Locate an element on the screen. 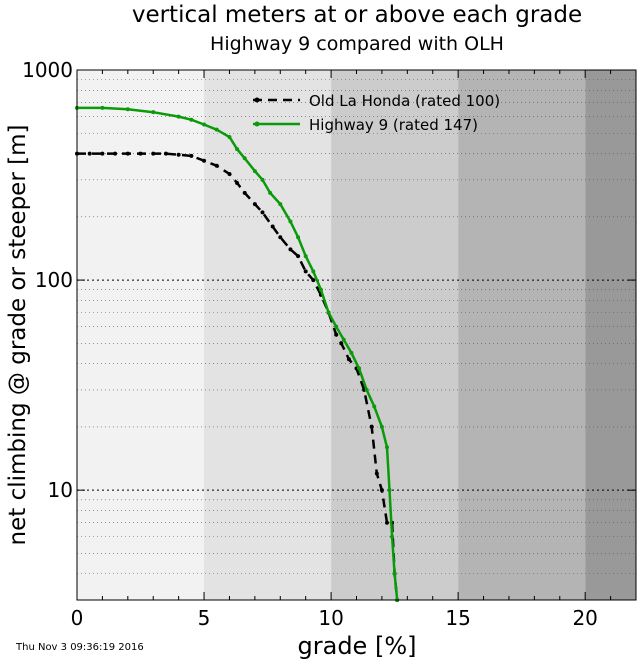  y-axis-label: net climbing @ grade or steeper [m] is located at coordinates (18, 335).